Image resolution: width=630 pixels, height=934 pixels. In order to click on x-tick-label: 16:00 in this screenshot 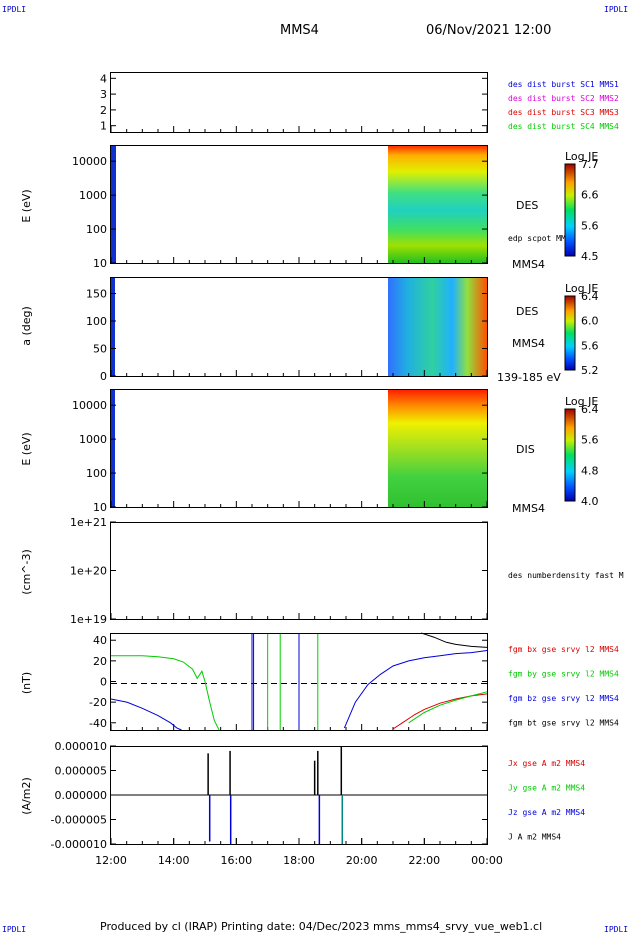, I will do `click(236, 860)`.